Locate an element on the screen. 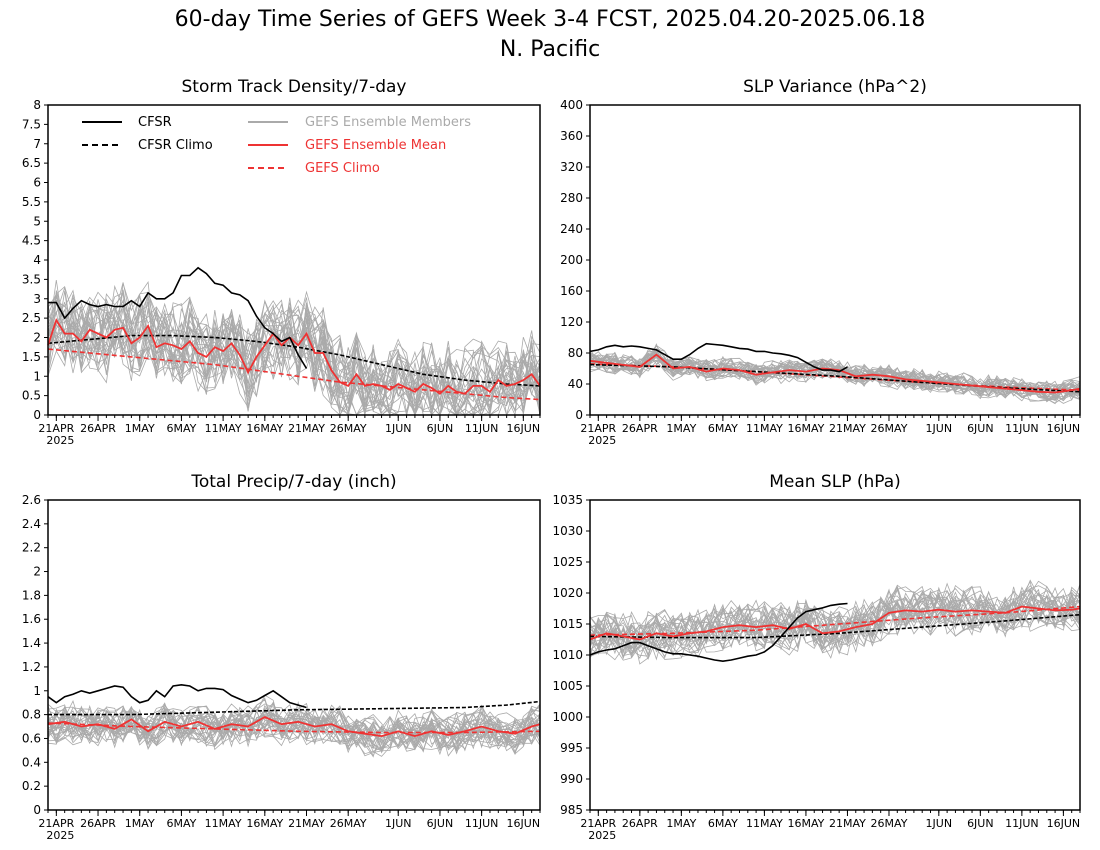  y-tick-label: 2.5 is located at coordinates (31, 318).